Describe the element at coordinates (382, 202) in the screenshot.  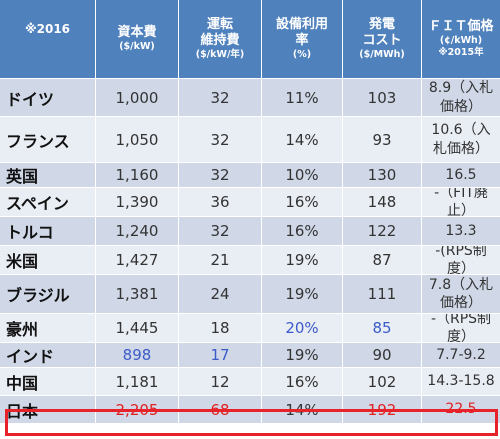
I see `generation-cost: 148` at that location.